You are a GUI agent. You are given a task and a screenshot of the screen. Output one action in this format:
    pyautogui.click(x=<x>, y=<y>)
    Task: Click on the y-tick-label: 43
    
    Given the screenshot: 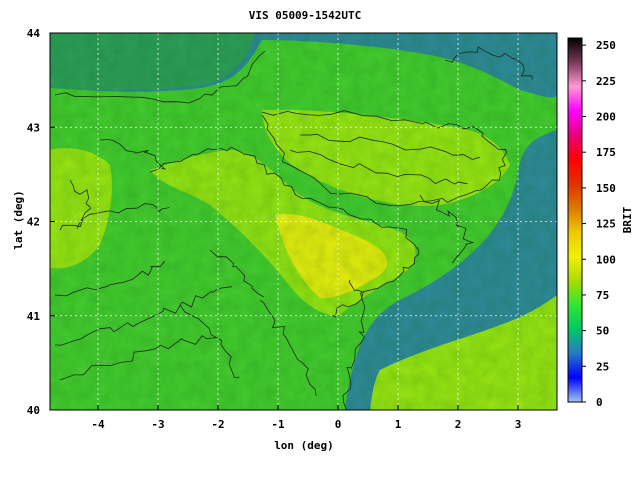 What is the action you would take?
    pyautogui.click(x=33, y=127)
    